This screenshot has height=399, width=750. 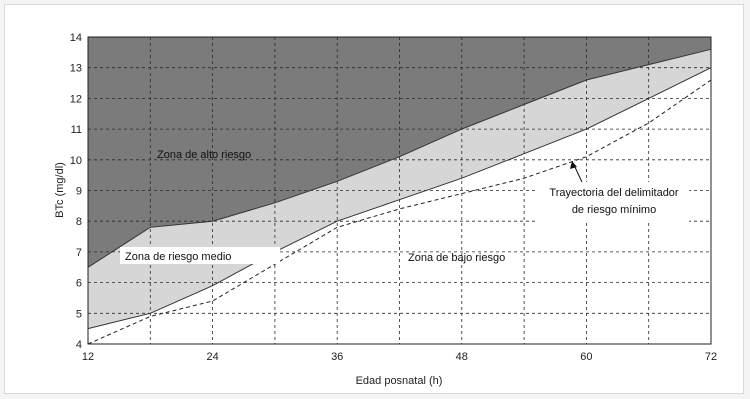 I want to click on y-tick-label: 5, so click(x=79, y=314).